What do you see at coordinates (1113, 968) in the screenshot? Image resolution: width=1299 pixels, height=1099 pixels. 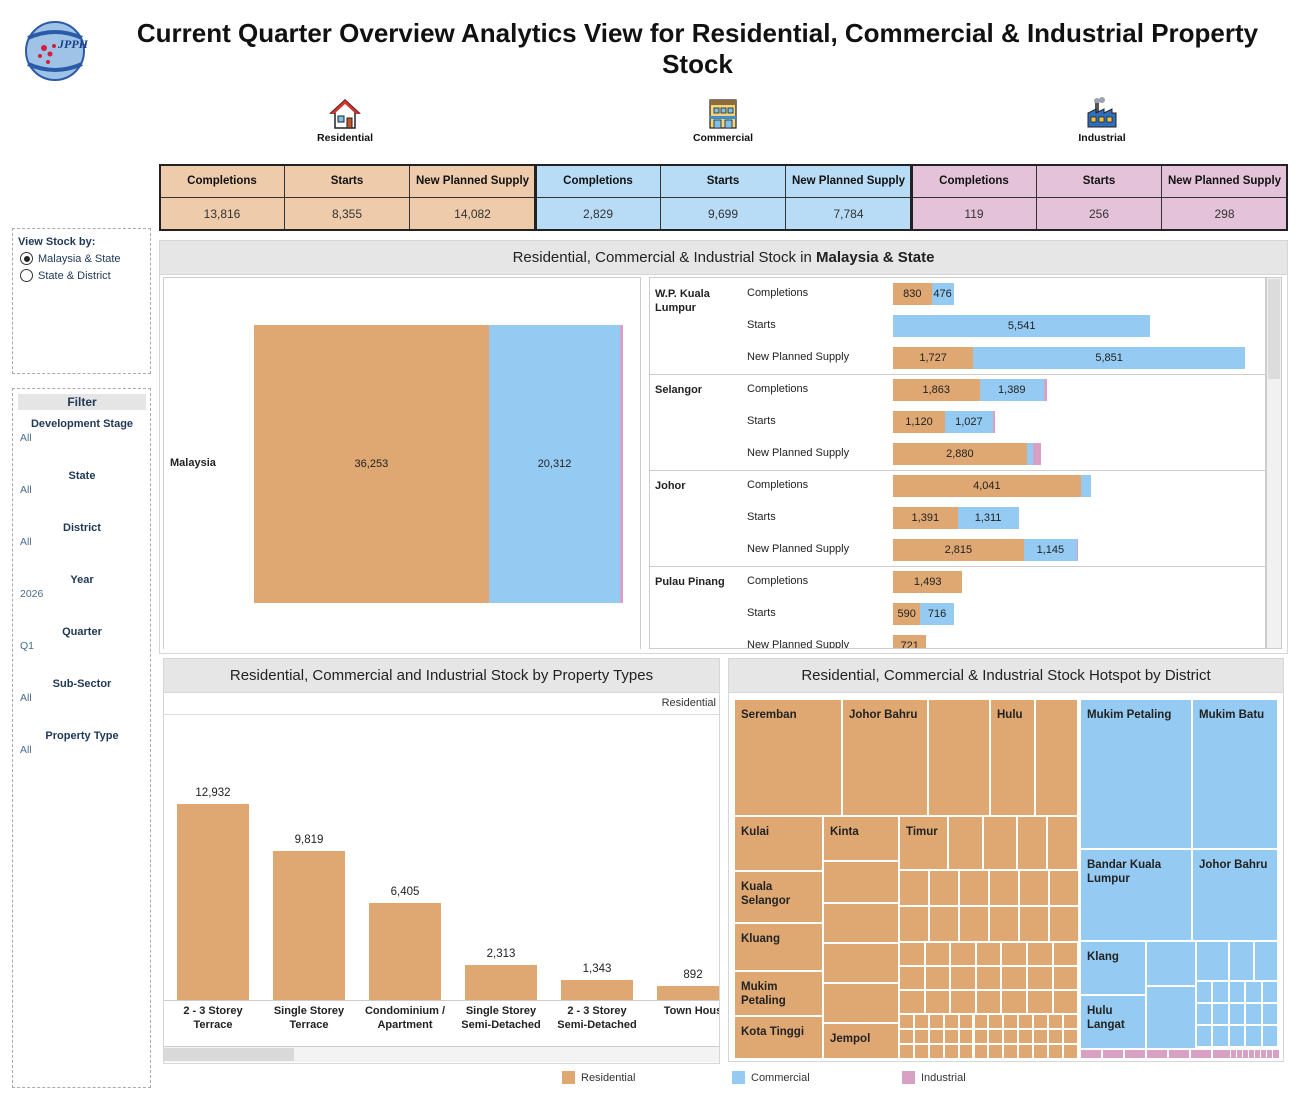 I see `treemap-cell: Klang` at bounding box center [1113, 968].